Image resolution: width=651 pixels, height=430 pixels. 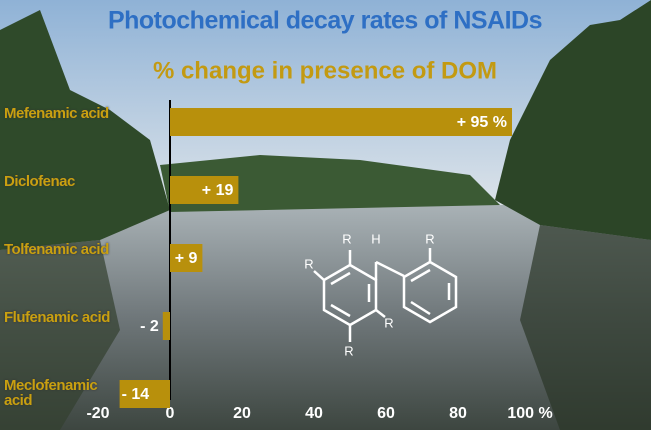 What do you see at coordinates (218, 190) in the screenshot?
I see `value-label: + 19` at bounding box center [218, 190].